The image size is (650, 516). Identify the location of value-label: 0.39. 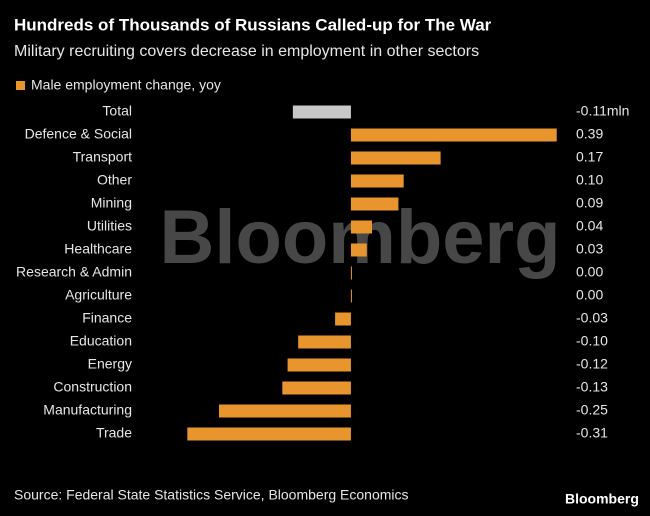
(589, 134).